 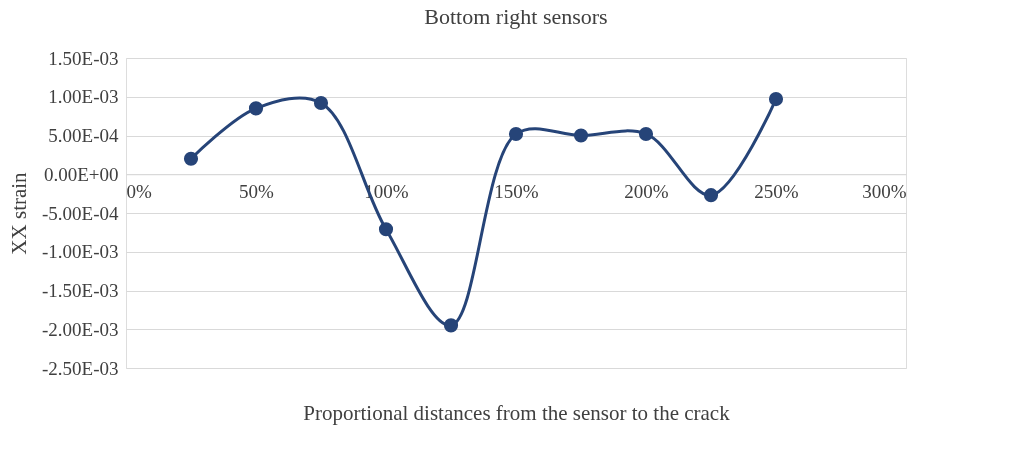 I want to click on x-axis-title: Proportional distances from the sensor to the crack, so click(x=517, y=412).